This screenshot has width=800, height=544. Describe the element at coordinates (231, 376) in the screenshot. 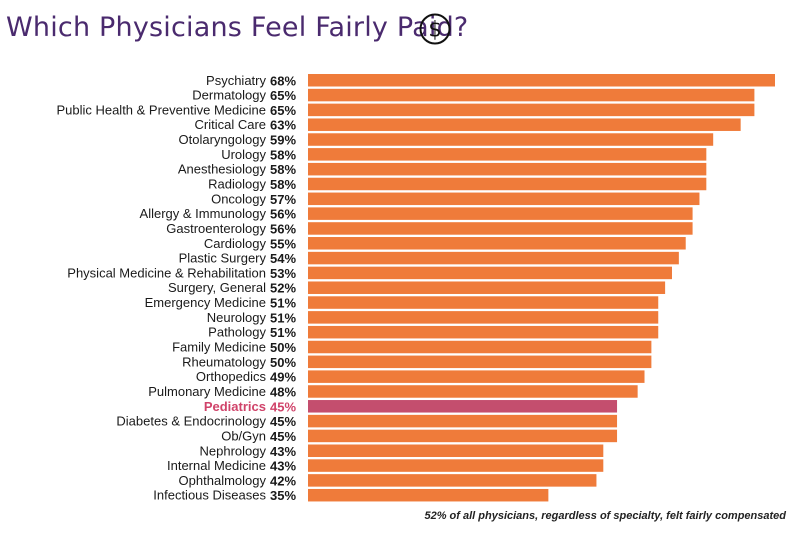

I see `category-label: Orthopedics` at that location.